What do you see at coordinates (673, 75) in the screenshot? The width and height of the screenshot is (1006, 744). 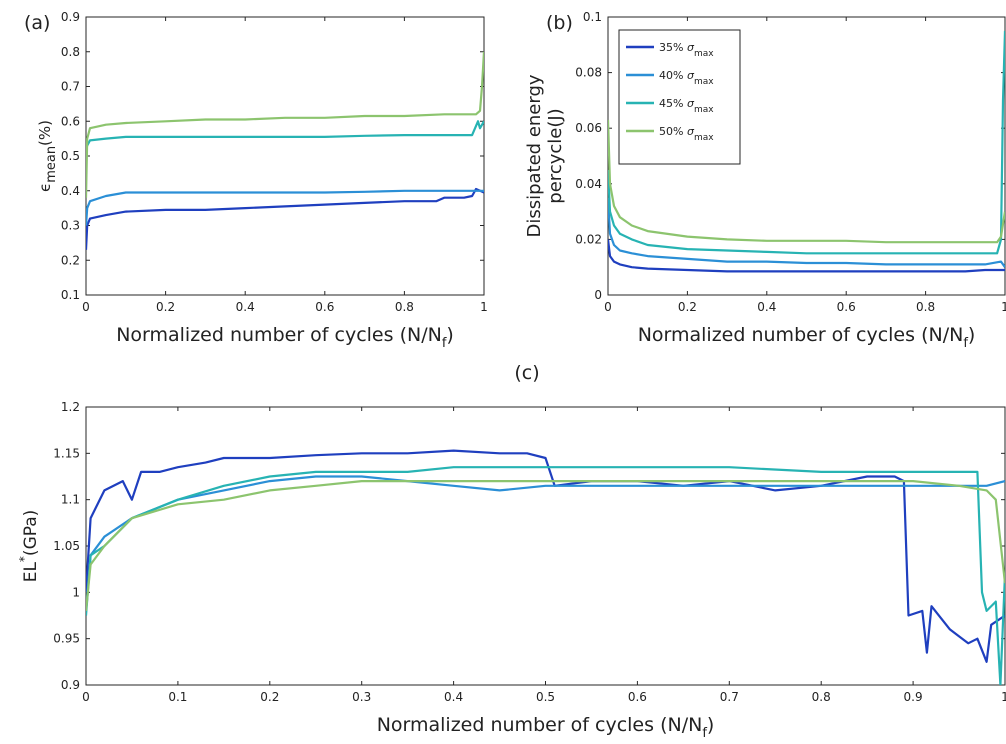 I see `legend-pct: 40%` at bounding box center [673, 75].